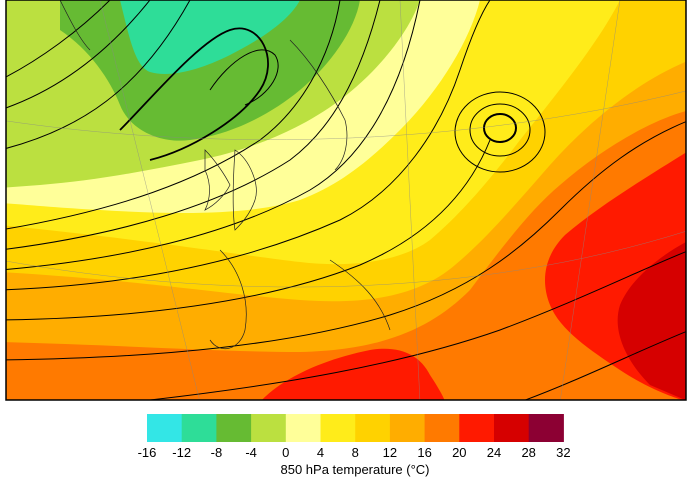 The image size is (690, 482). I want to click on legend-tick-label: -12, so click(181, 452).